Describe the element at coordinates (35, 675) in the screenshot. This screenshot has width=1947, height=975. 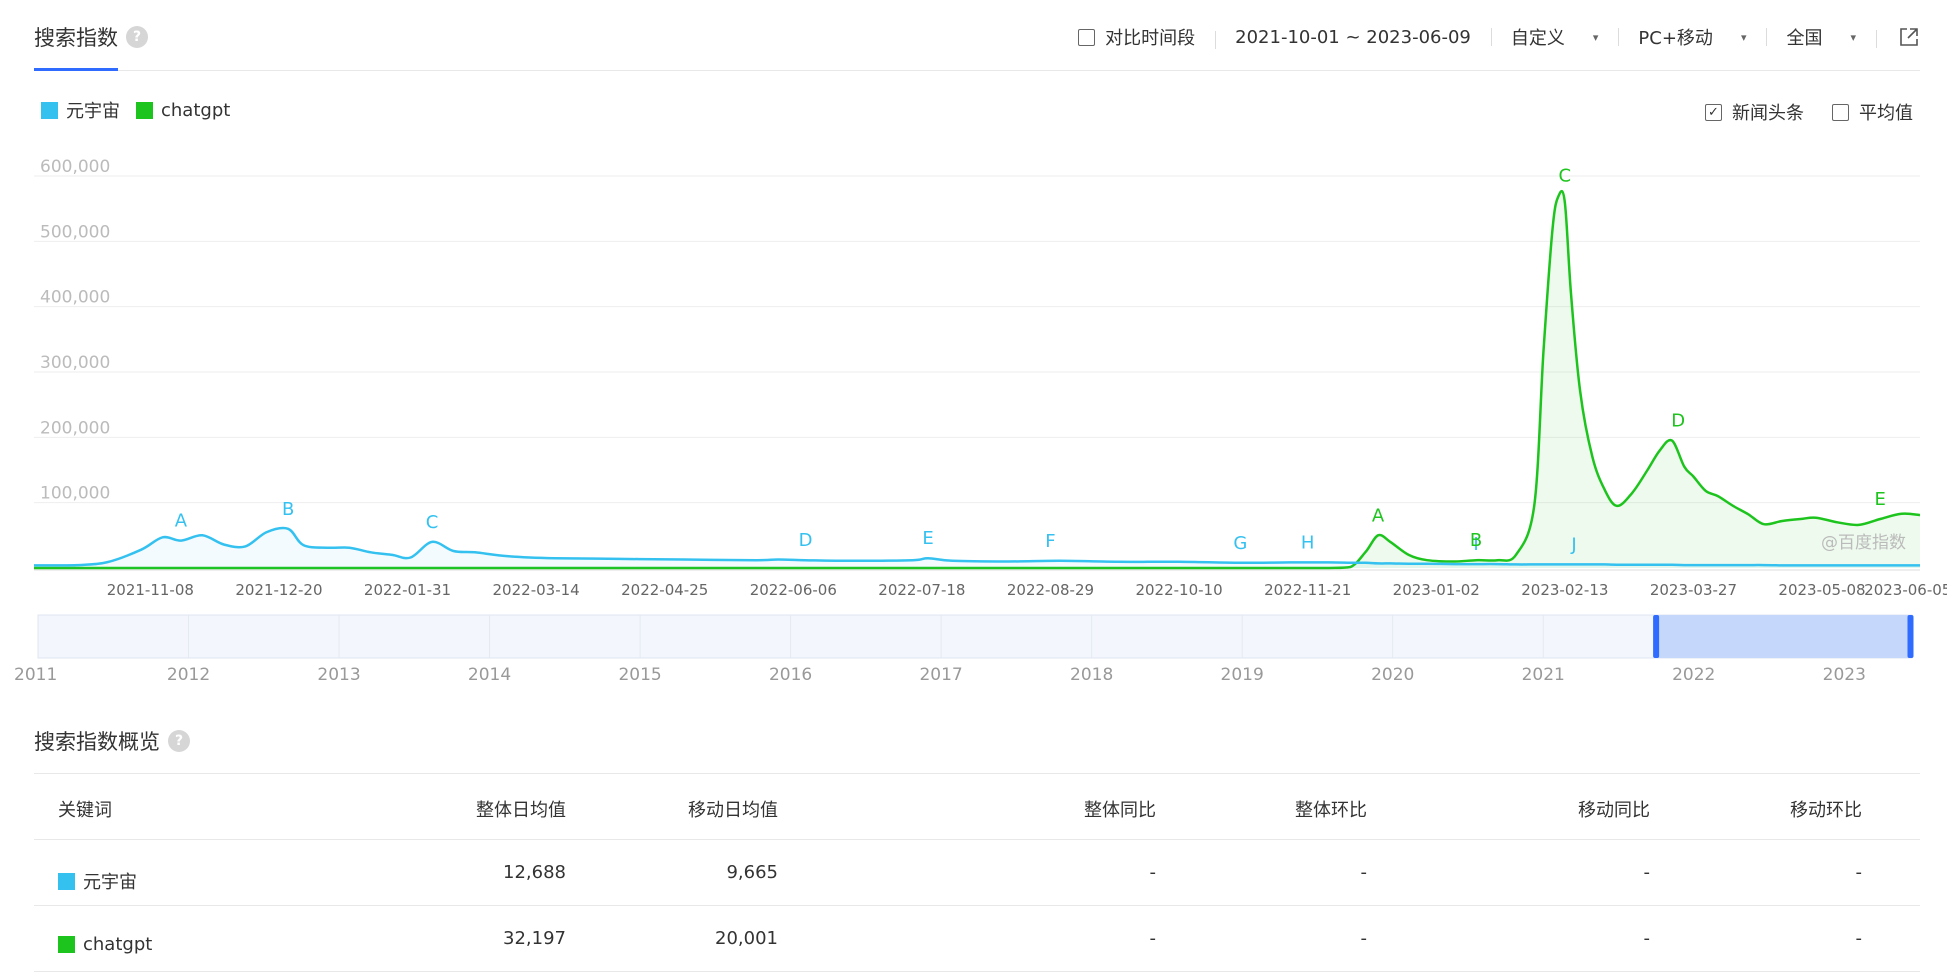
I see `navigator-year-label: 2011` at that location.